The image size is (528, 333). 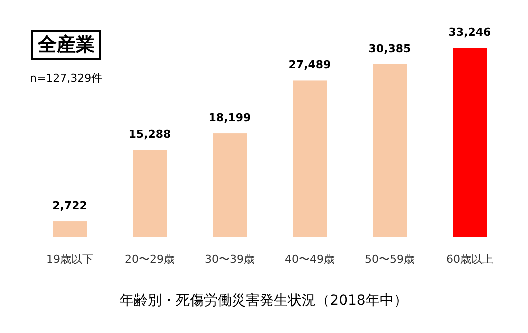 What do you see at coordinates (70, 206) in the screenshot?
I see `data-label: 2,722` at bounding box center [70, 206].